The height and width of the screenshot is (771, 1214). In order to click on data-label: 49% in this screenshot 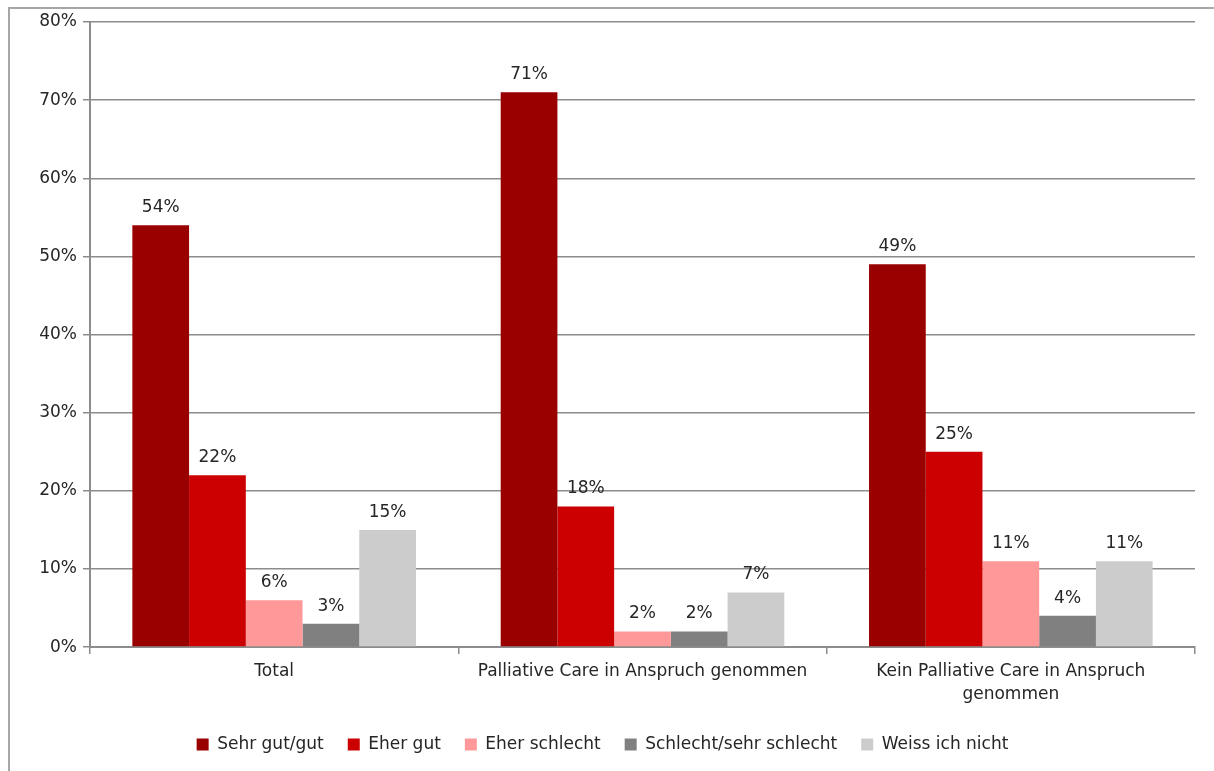, I will do `click(897, 245)`.